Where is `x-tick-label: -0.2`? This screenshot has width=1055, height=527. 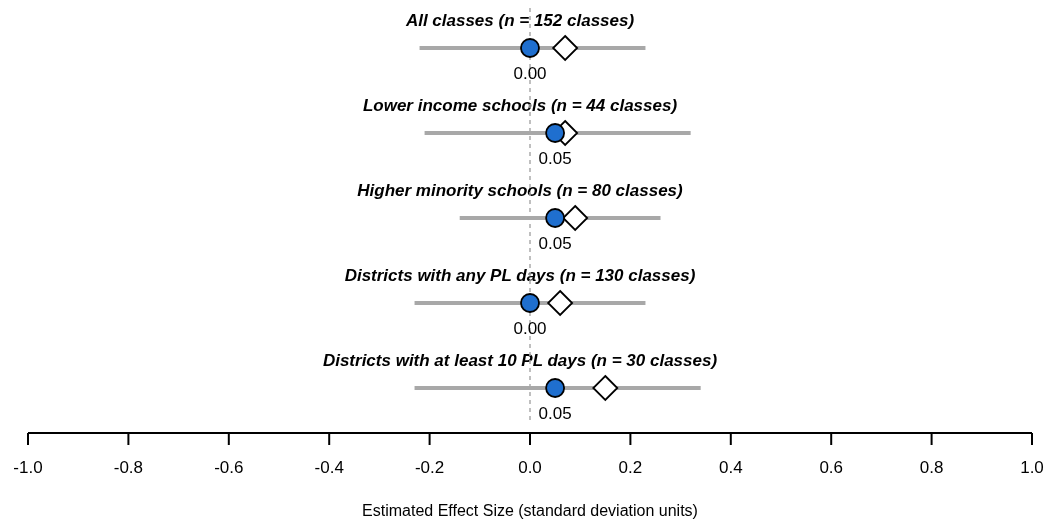 x-tick-label: -0.2 is located at coordinates (429, 467).